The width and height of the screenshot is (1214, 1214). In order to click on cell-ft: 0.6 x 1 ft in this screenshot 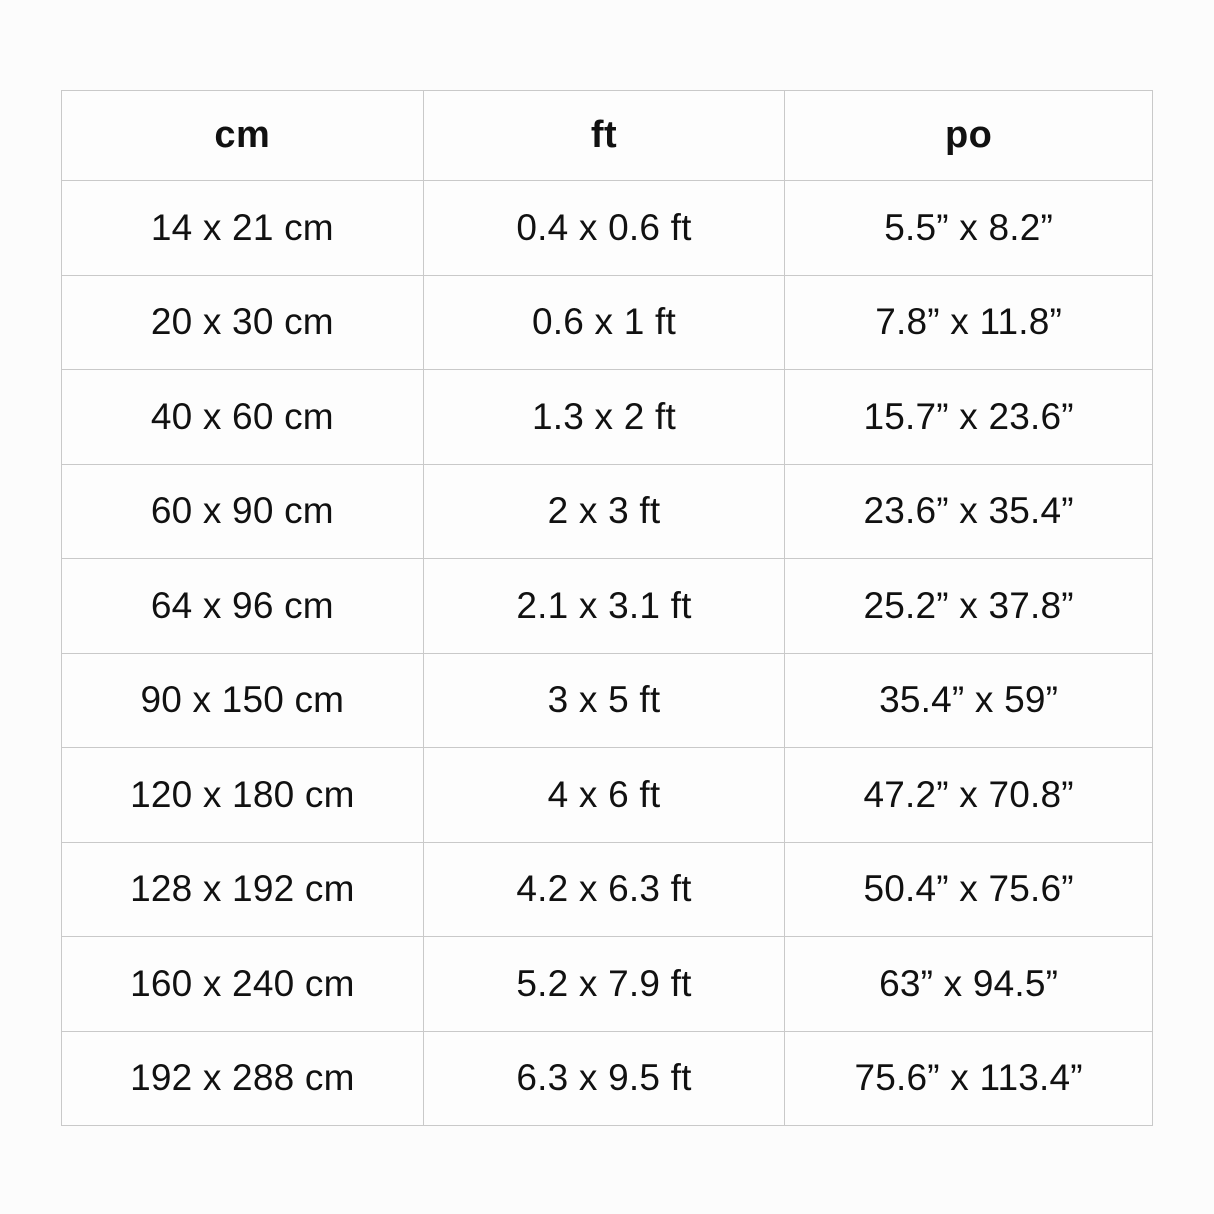, I will do `click(604, 322)`.